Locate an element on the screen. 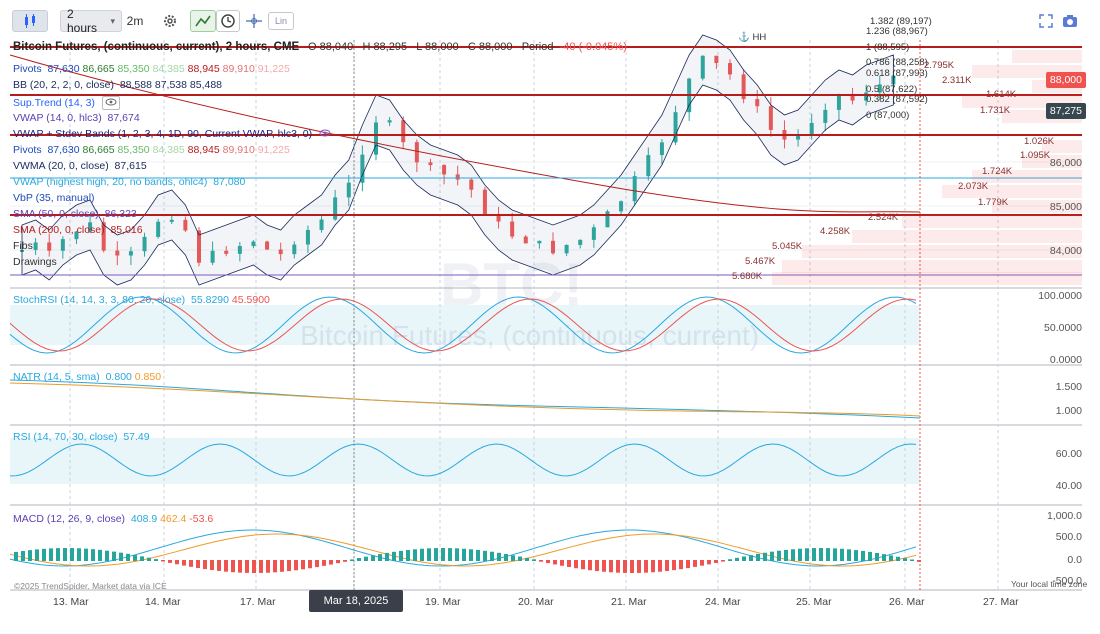  legend-bb-name: BB (20, 2, 2, 0, close) is located at coordinates (63, 85).